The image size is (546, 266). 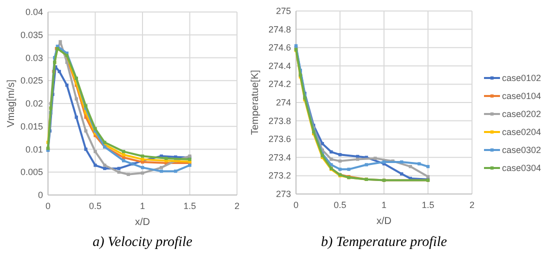 What do you see at coordinates (279, 121) in the screenshot?
I see `y-tick-label: 273.8` at bounding box center [279, 121].